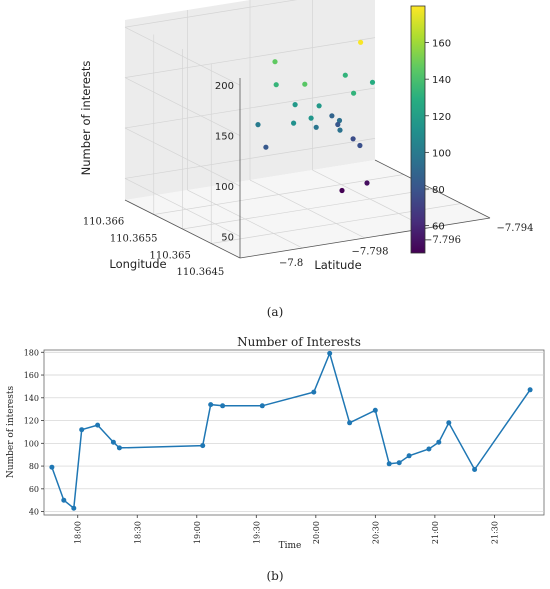 Image resolution: width=550 pixels, height=589 pixels. What do you see at coordinates (441, 153) in the screenshot?
I see `colorbar-tick-label: 100` at bounding box center [441, 153].